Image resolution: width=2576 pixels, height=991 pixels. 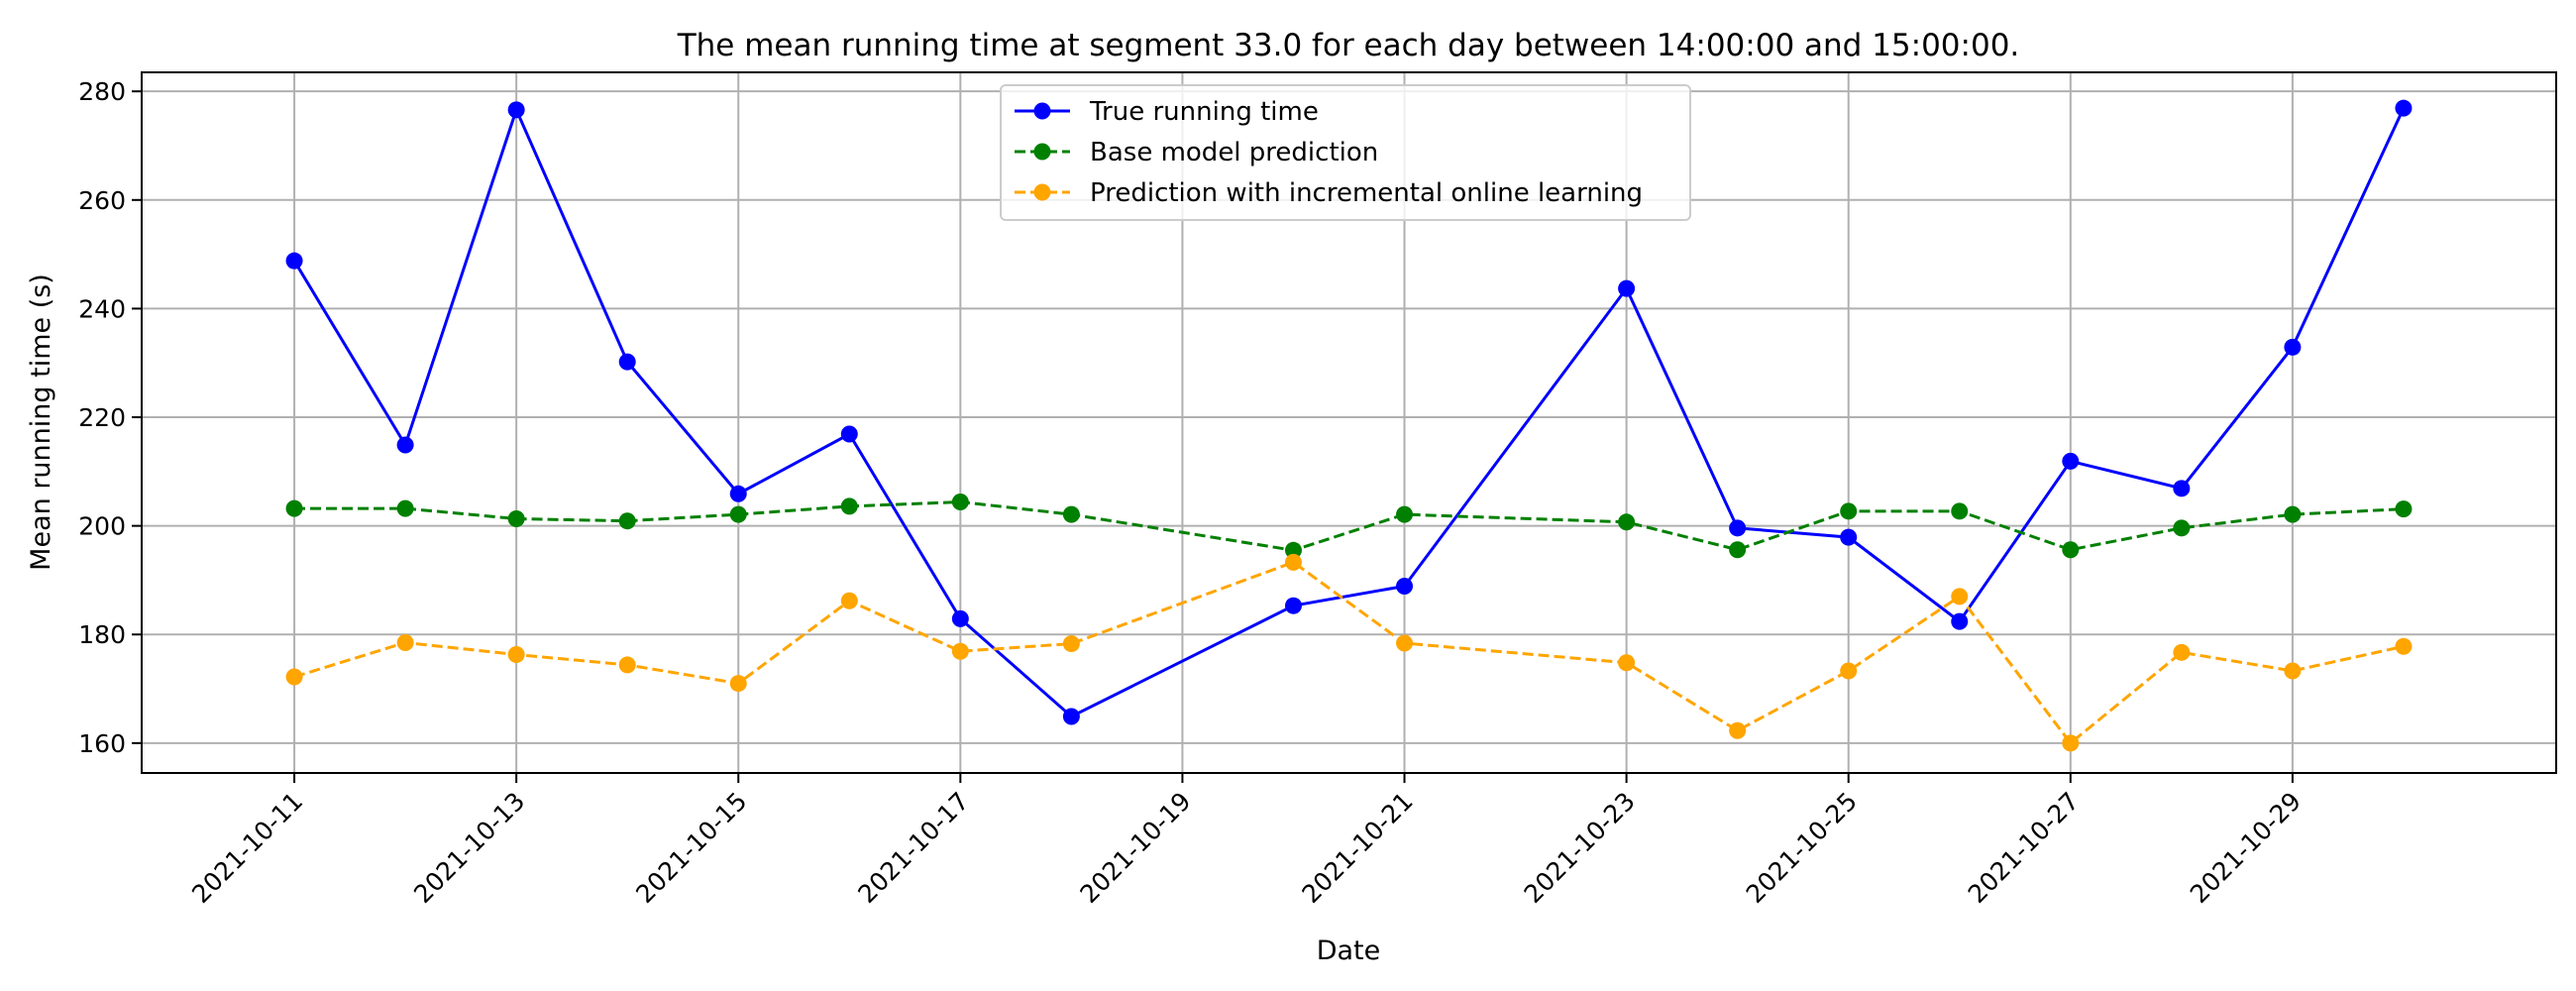 I want to click on x-tick-label: 2021-10-23, so click(x=1580, y=848).